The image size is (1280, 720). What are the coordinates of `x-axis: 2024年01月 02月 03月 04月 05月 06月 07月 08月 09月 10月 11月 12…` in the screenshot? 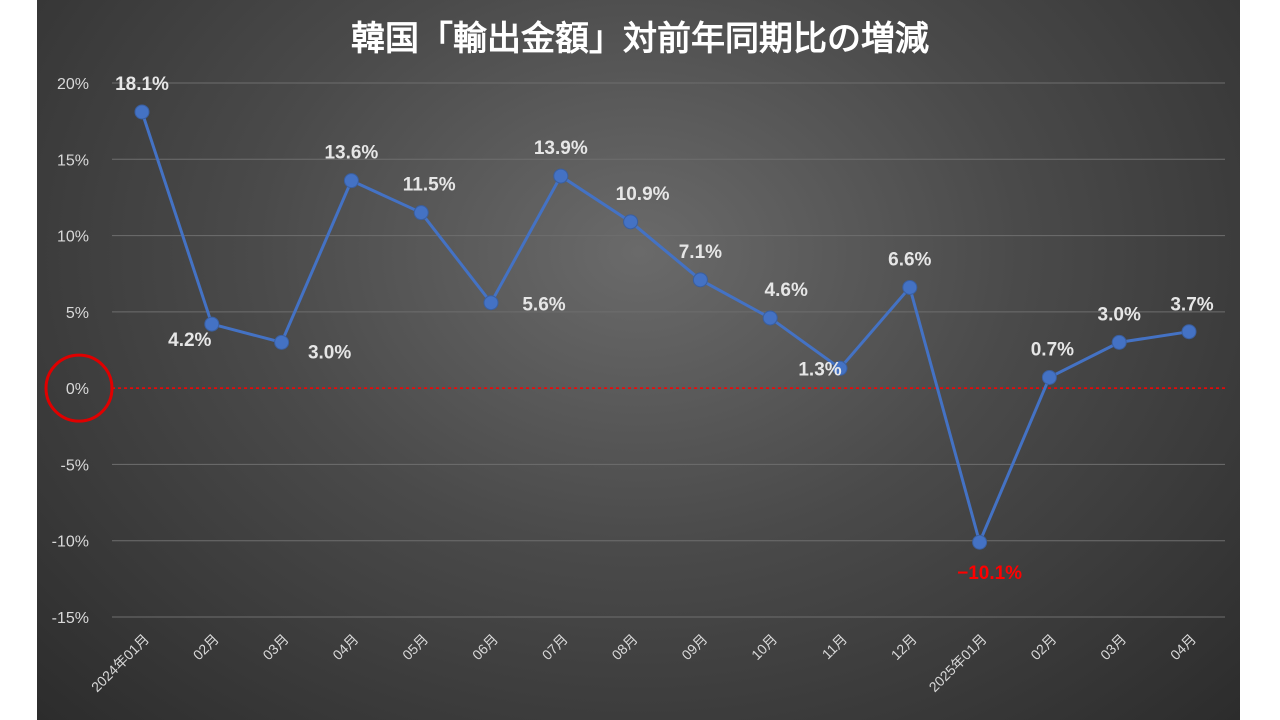 It's located at (643, 663).